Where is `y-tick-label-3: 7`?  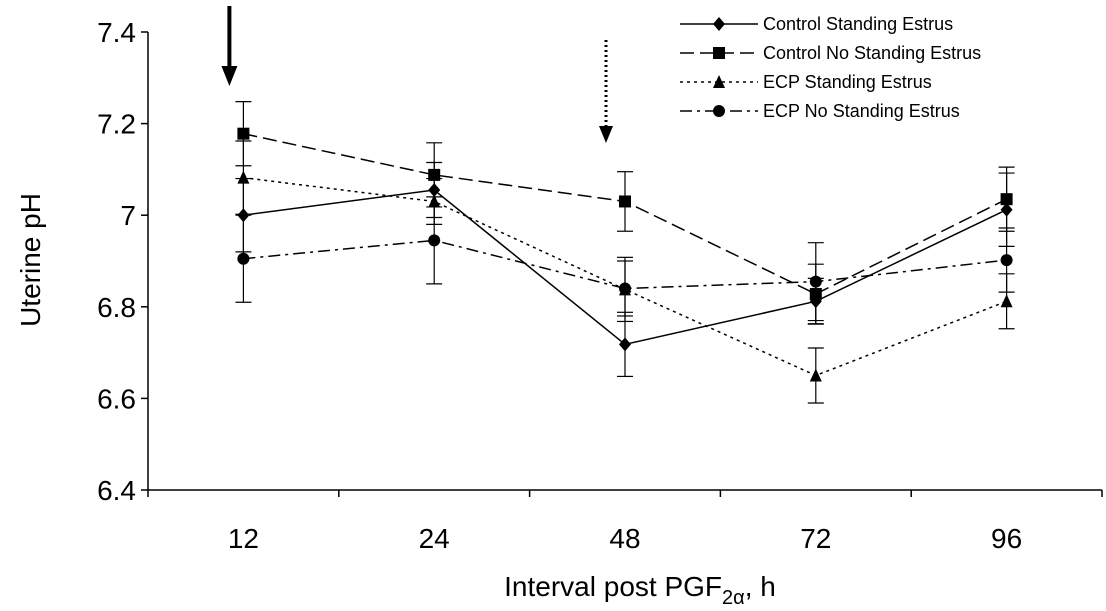
y-tick-label-3: 7 is located at coordinates (128, 215).